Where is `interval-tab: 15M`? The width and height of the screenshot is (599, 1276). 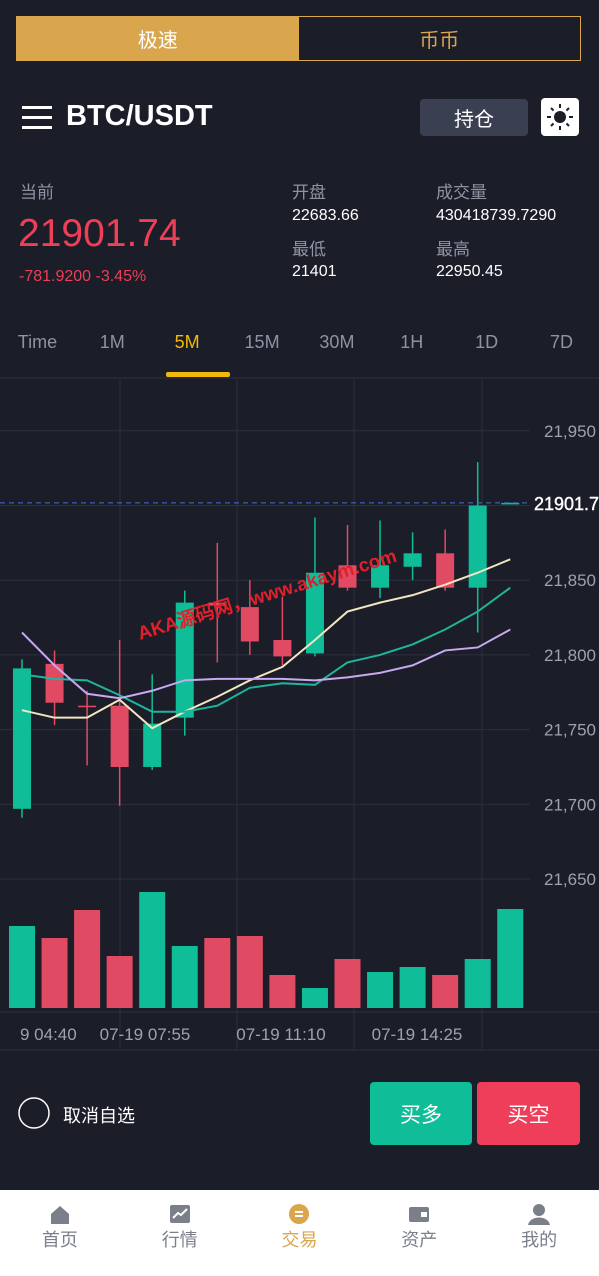
interval-tab: 15M is located at coordinates (262, 342).